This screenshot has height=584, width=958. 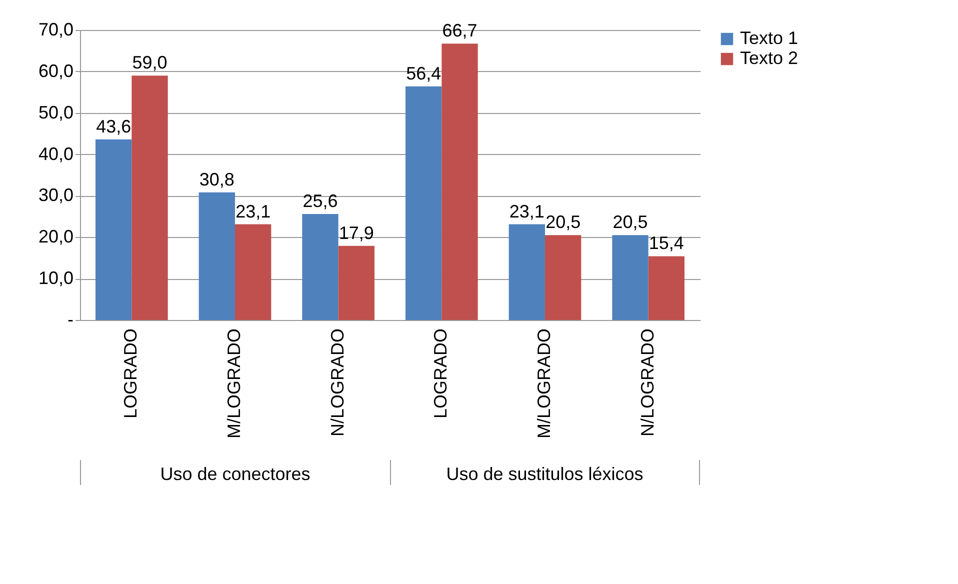 I want to click on data-label: 15,4, so click(x=666, y=243).